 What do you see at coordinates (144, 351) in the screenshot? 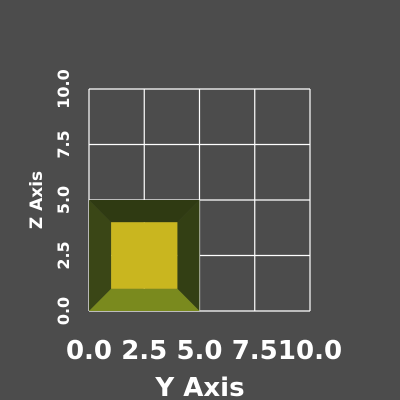
I see `y-axis-tick-label-1: 2.5` at bounding box center [144, 351].